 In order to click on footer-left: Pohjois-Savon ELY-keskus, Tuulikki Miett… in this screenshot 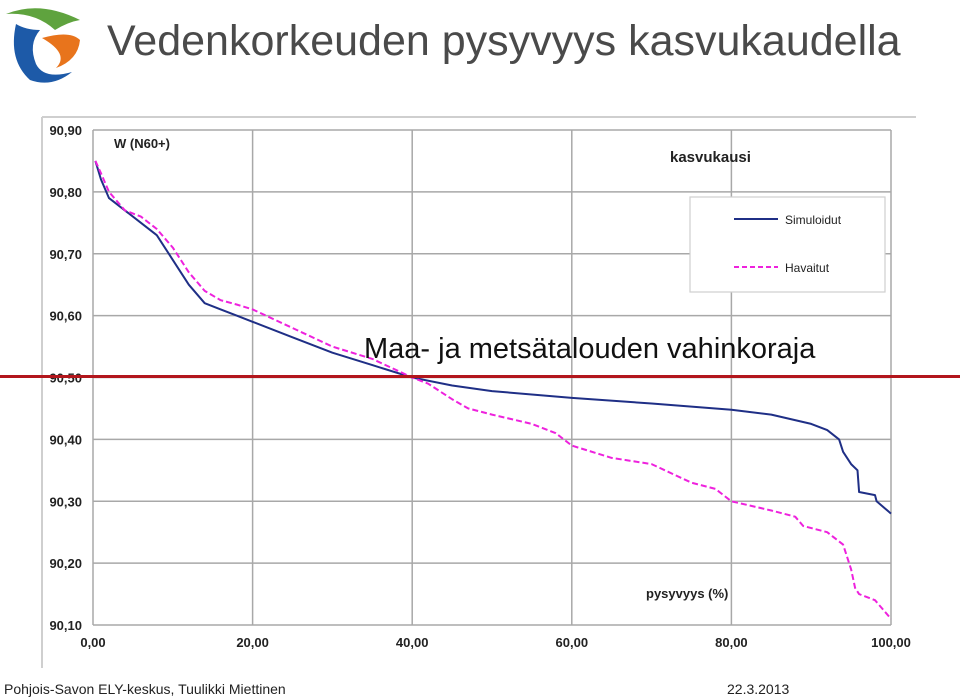, I will do `click(145, 689)`.